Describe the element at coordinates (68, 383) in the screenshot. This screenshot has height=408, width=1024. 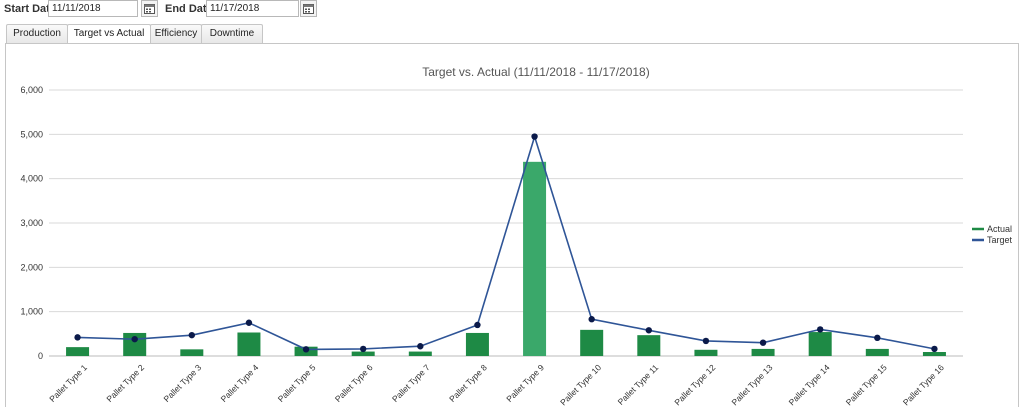
I see `x-tick-label: Pallet Type 1` at that location.